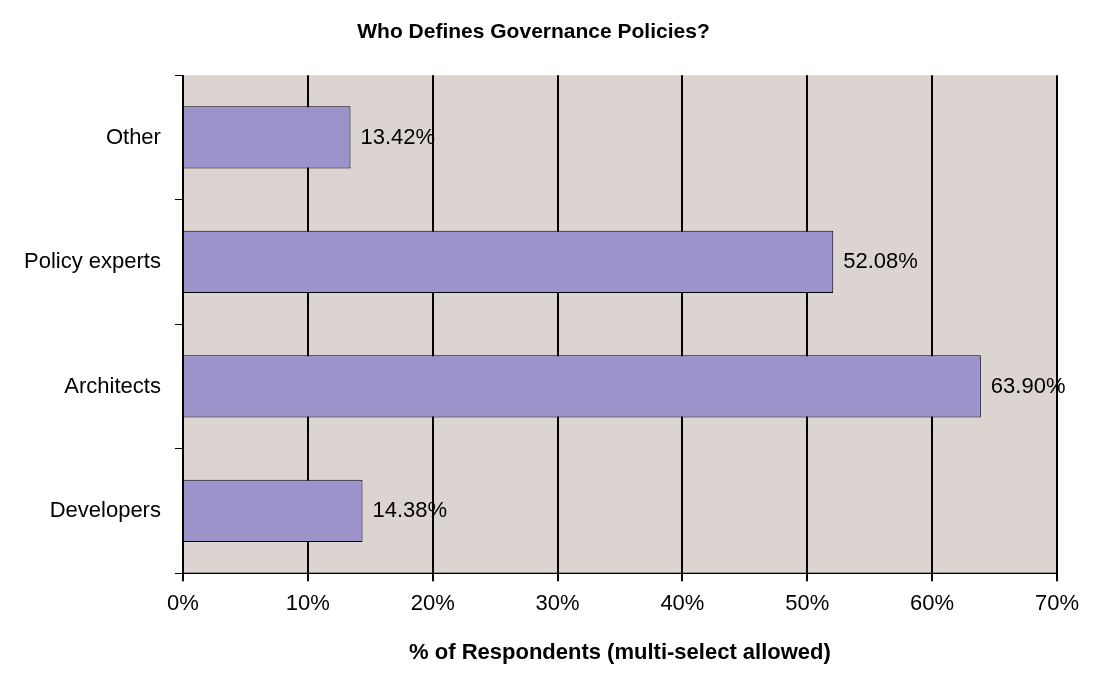 This screenshot has width=1117, height=680. Describe the element at coordinates (932, 603) in the screenshot. I see `x-tick-label: 60%` at that location.